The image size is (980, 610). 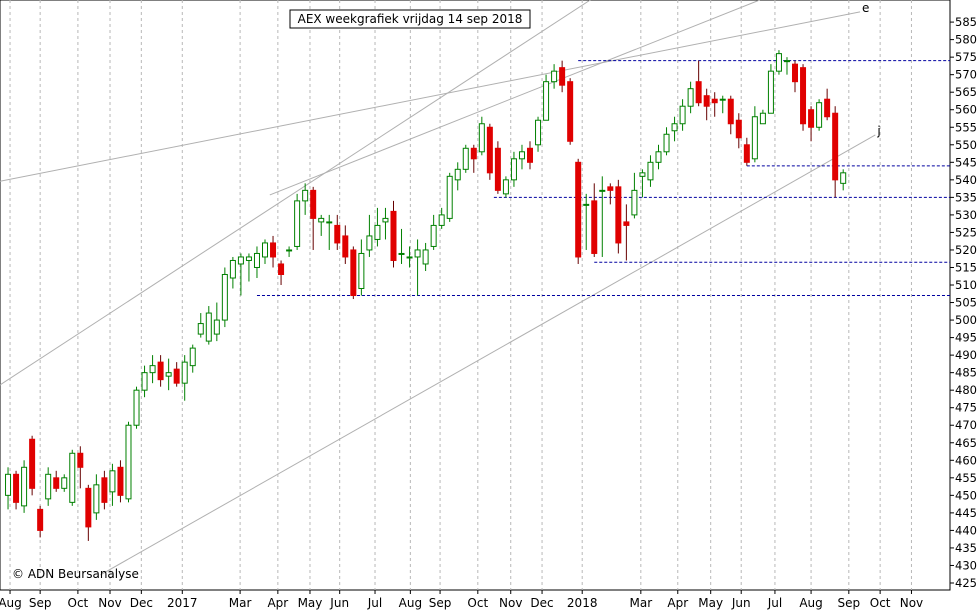 What do you see at coordinates (966, 110) in the screenshot?
I see `y-tick-label: 560` at bounding box center [966, 110].